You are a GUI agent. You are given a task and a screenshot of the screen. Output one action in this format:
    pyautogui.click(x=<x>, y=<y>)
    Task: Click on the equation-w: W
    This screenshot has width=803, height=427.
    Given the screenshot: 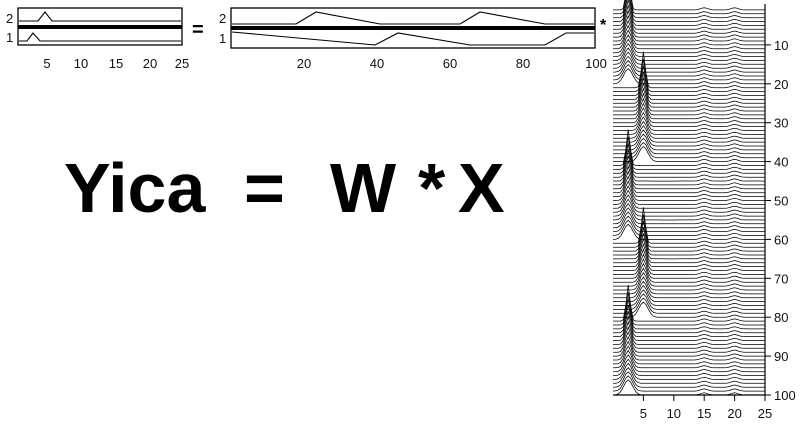 What is the action you would take?
    pyautogui.click(x=363, y=188)
    